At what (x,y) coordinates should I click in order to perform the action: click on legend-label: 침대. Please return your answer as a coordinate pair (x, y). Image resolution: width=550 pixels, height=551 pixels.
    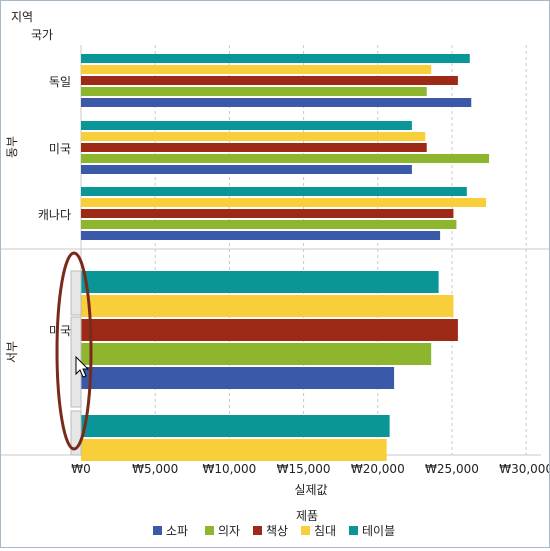
    Looking at the image, I should click on (325, 531).